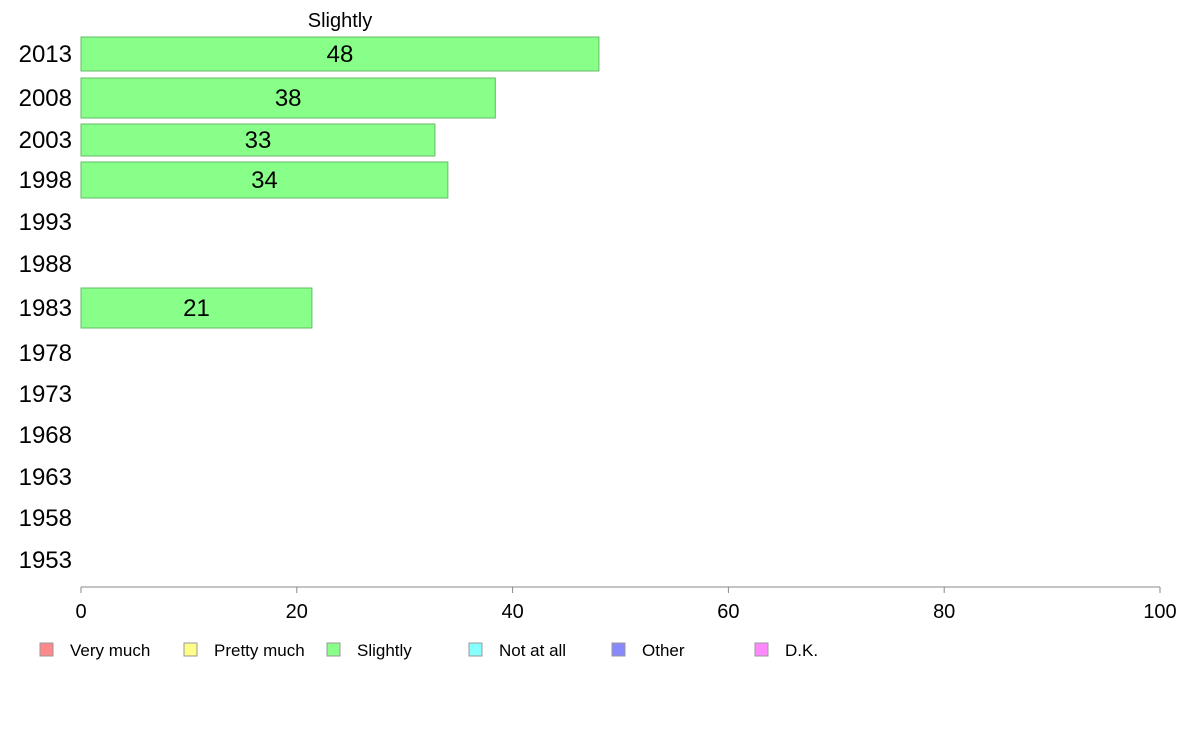 The image size is (1188, 736). What do you see at coordinates (512, 612) in the screenshot?
I see `x-tick-label: 40` at bounding box center [512, 612].